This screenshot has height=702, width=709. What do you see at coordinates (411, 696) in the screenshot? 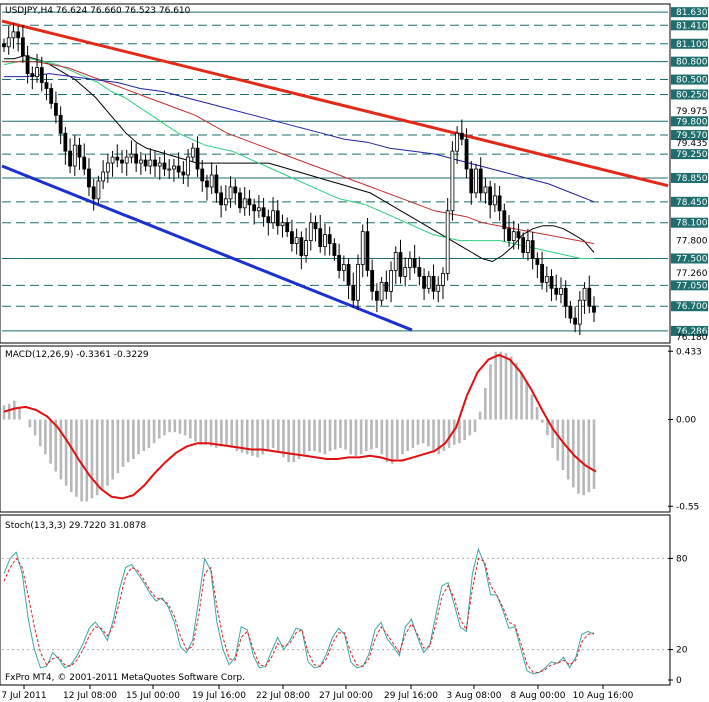
I see `time-axis-label: 29 Jul 16:00` at bounding box center [411, 696].